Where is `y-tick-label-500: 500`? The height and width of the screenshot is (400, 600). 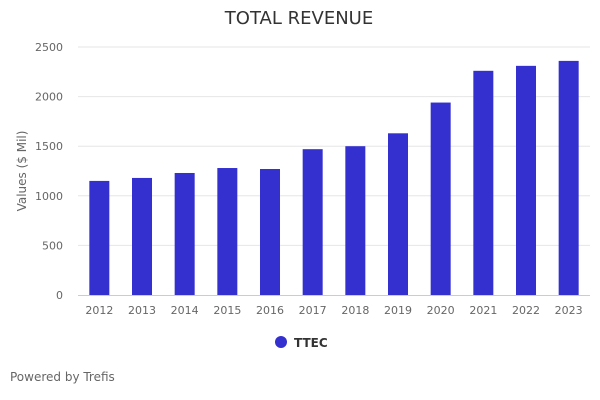 y-tick-label-500: 500 is located at coordinates (52, 245).